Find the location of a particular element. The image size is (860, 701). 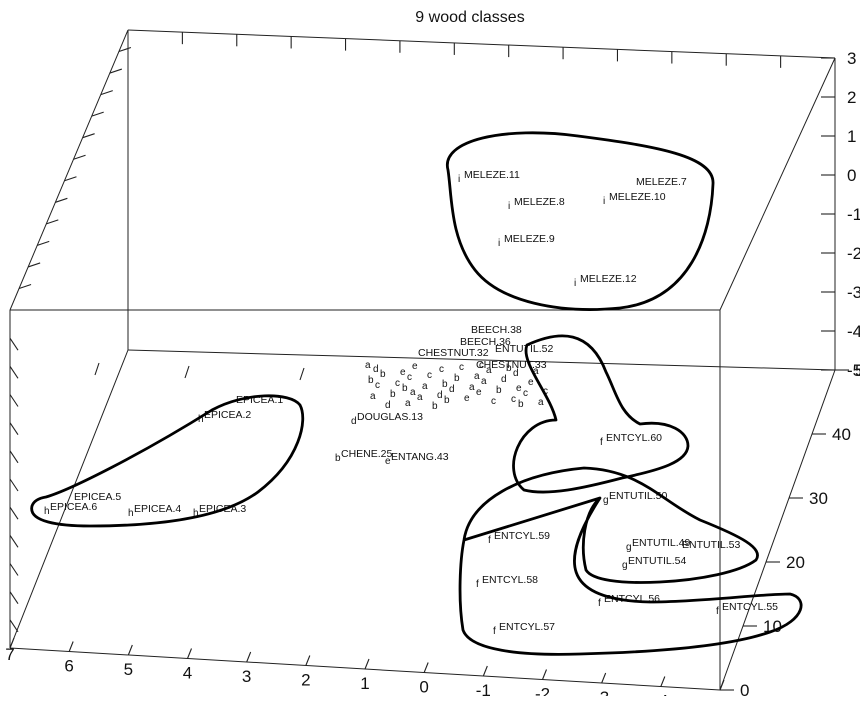

point-label: ENTCYL.59 is located at coordinates (522, 536).